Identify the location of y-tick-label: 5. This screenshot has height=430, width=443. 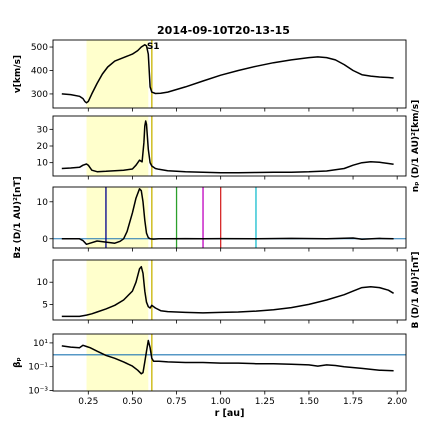
(45, 305).